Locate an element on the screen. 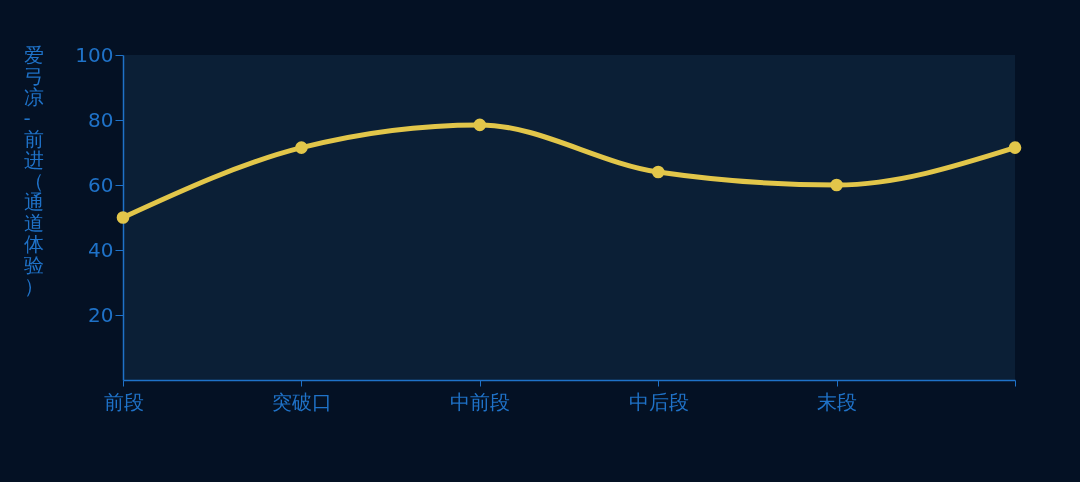 The image size is (1080, 482). text: 爱弓凉-前进（通道体验） is located at coordinates (33, 170).